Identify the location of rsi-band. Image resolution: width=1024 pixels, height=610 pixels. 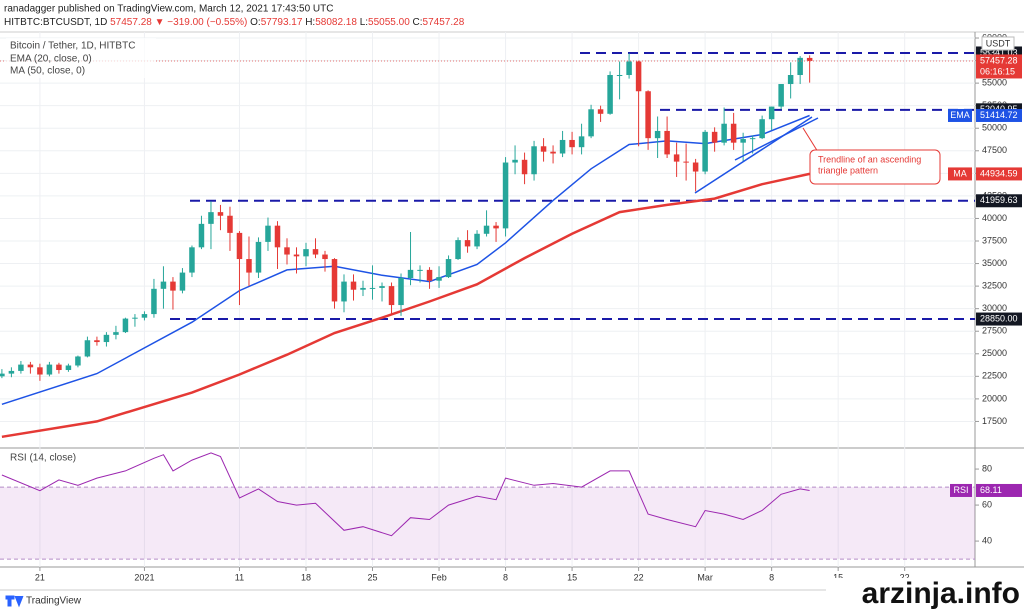
(487, 523).